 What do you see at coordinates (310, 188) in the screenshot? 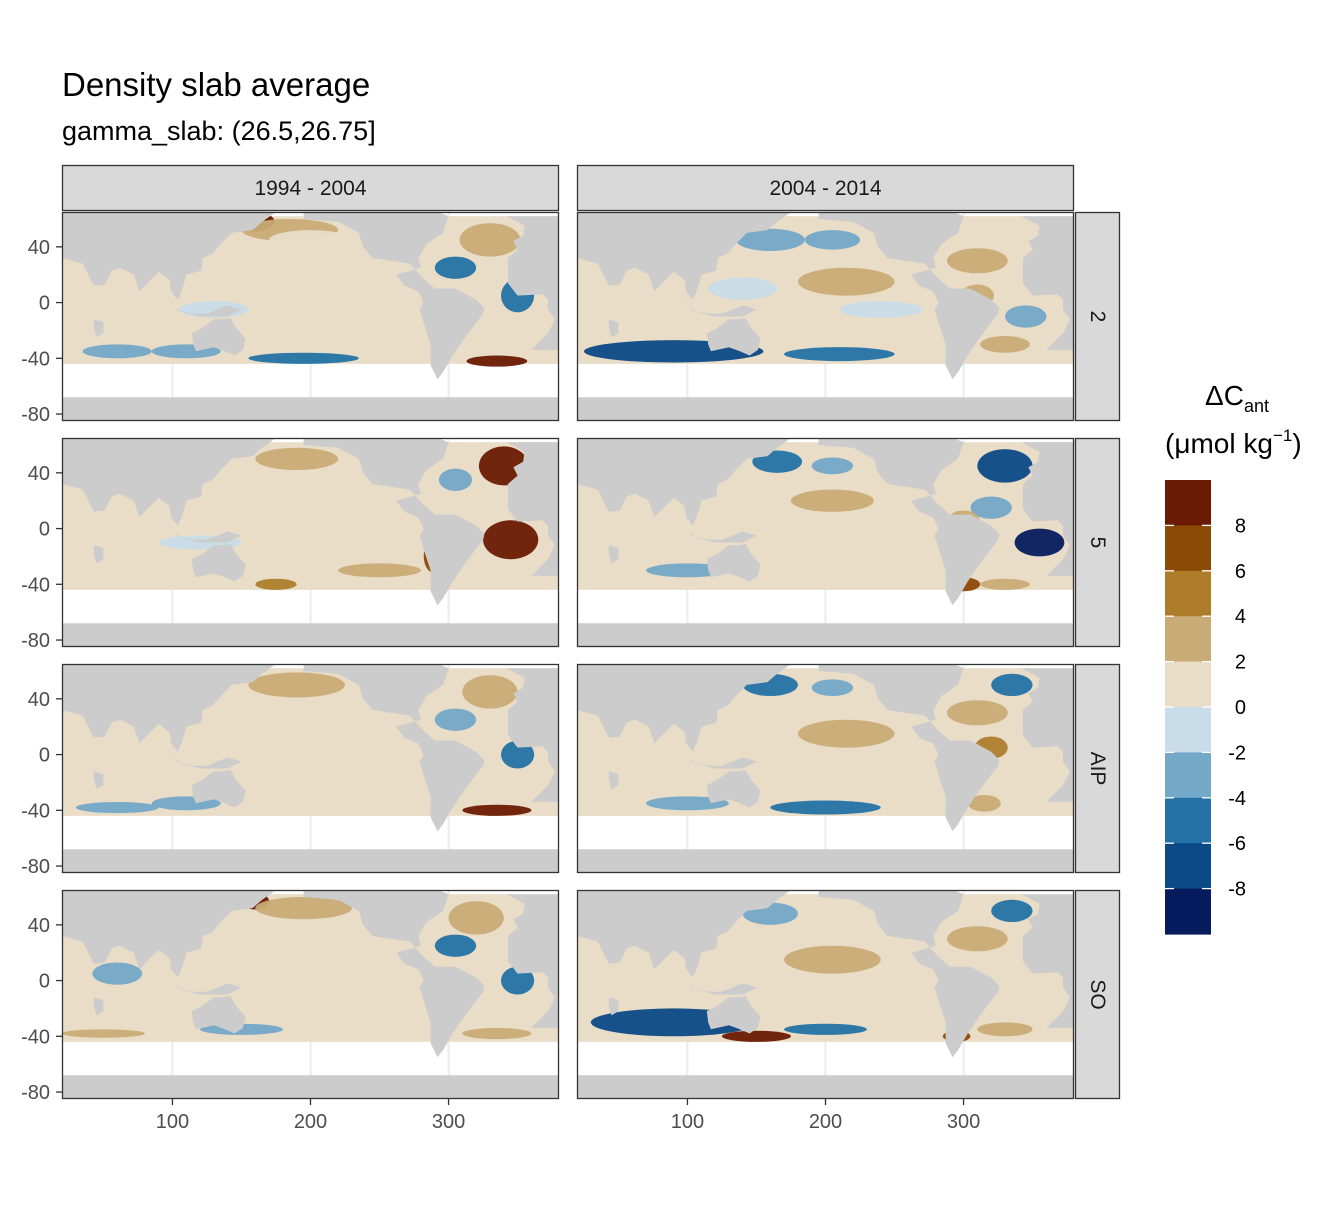
I see `column-strip-label: 1994 - 2004` at bounding box center [310, 188].